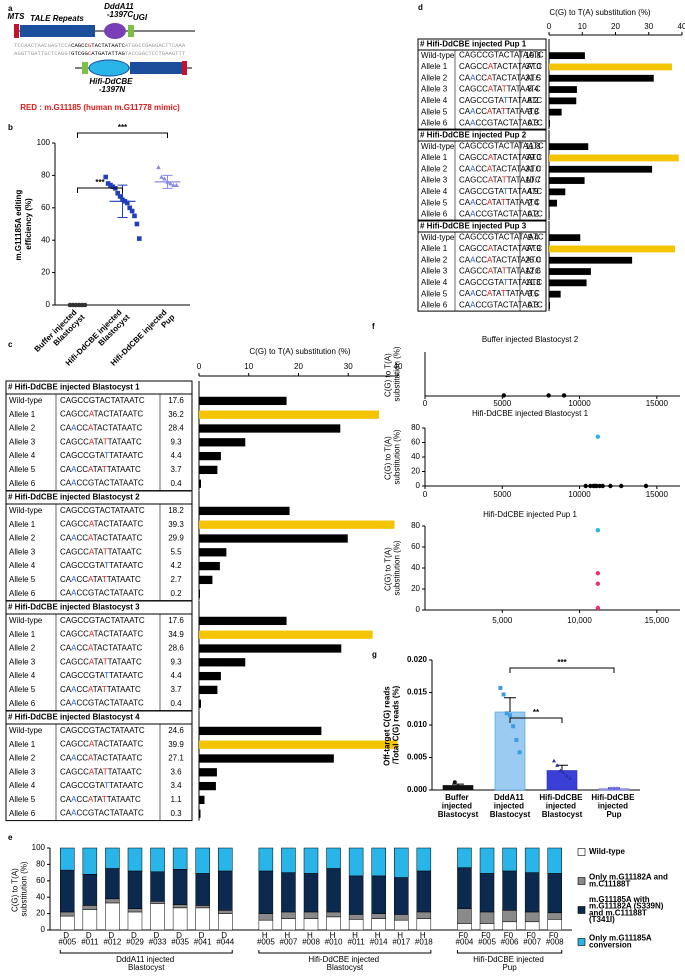 The height and width of the screenshot is (976, 685). I want to click on y-tick-label: 0, so click(48, 304).